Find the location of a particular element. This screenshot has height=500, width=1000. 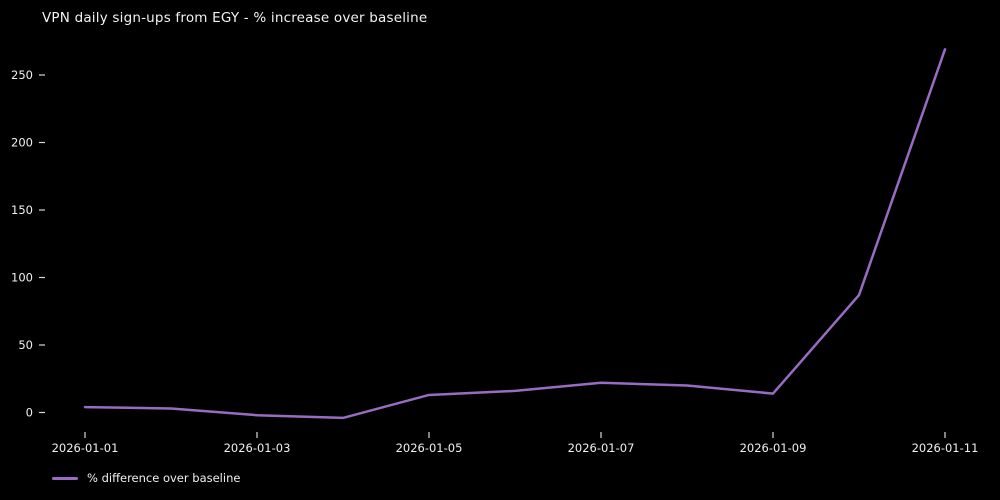

y-tick-label: 50 is located at coordinates (25, 345).